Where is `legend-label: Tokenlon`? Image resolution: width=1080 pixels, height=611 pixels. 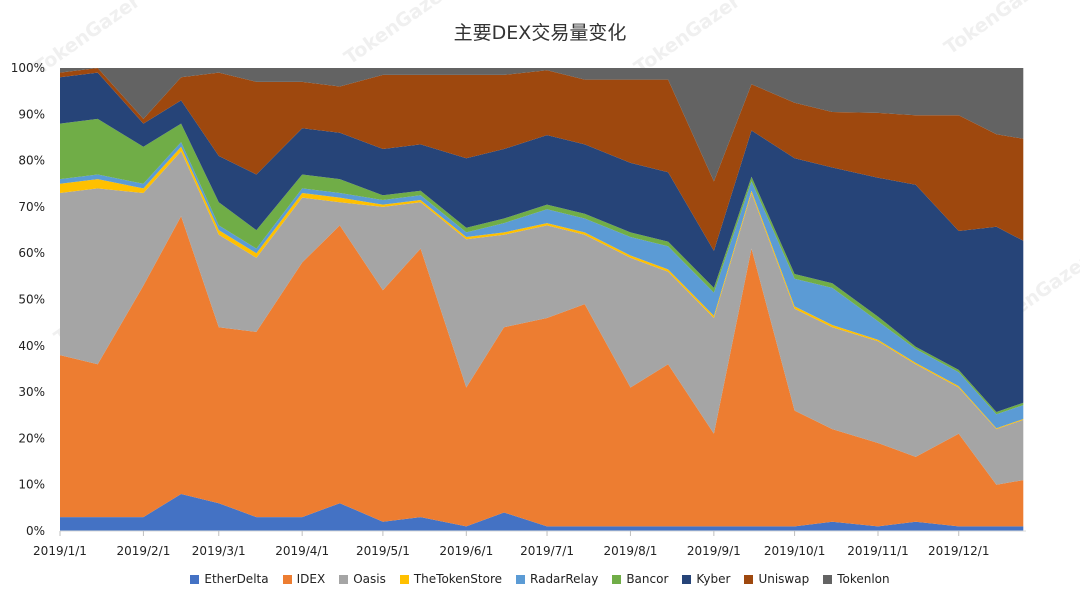 legend-label: Tokenlon is located at coordinates (863, 579).